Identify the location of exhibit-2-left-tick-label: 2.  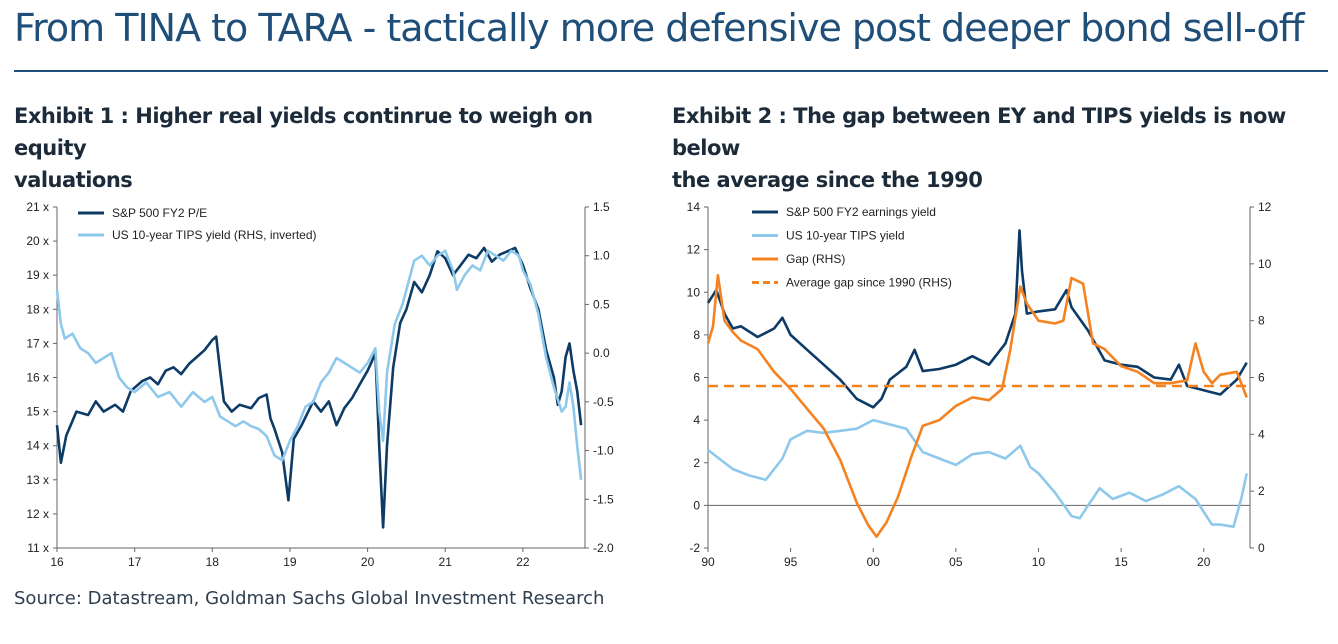
(696, 463).